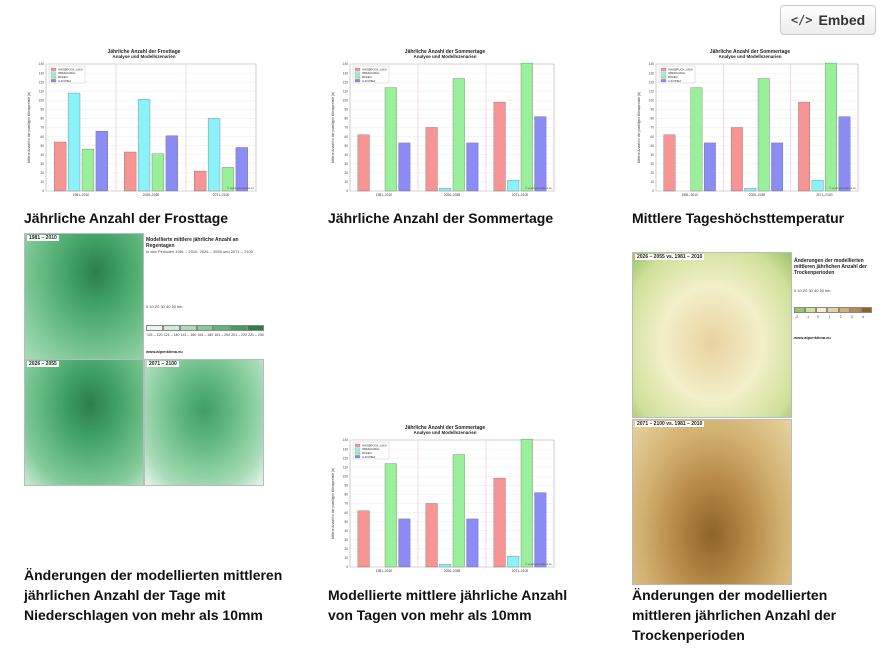 The image size is (886, 652). Describe the element at coordinates (520, 195) in the screenshot. I see `x-tick-label: 2071–2100` at that location.